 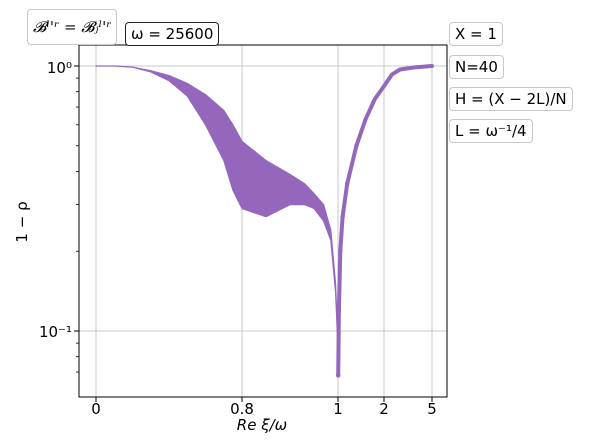 I want to click on annotation-omega: ω = 25600, so click(x=172, y=34).